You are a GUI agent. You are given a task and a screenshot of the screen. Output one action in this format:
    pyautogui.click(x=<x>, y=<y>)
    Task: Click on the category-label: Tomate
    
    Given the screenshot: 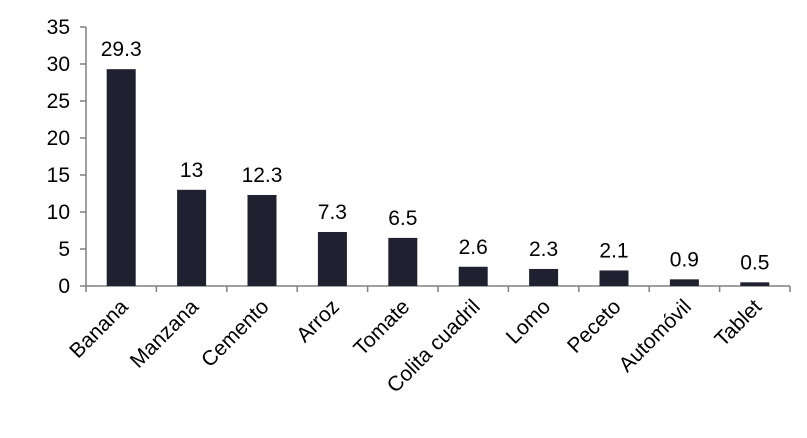 What is the action you would take?
    pyautogui.click(x=381, y=327)
    